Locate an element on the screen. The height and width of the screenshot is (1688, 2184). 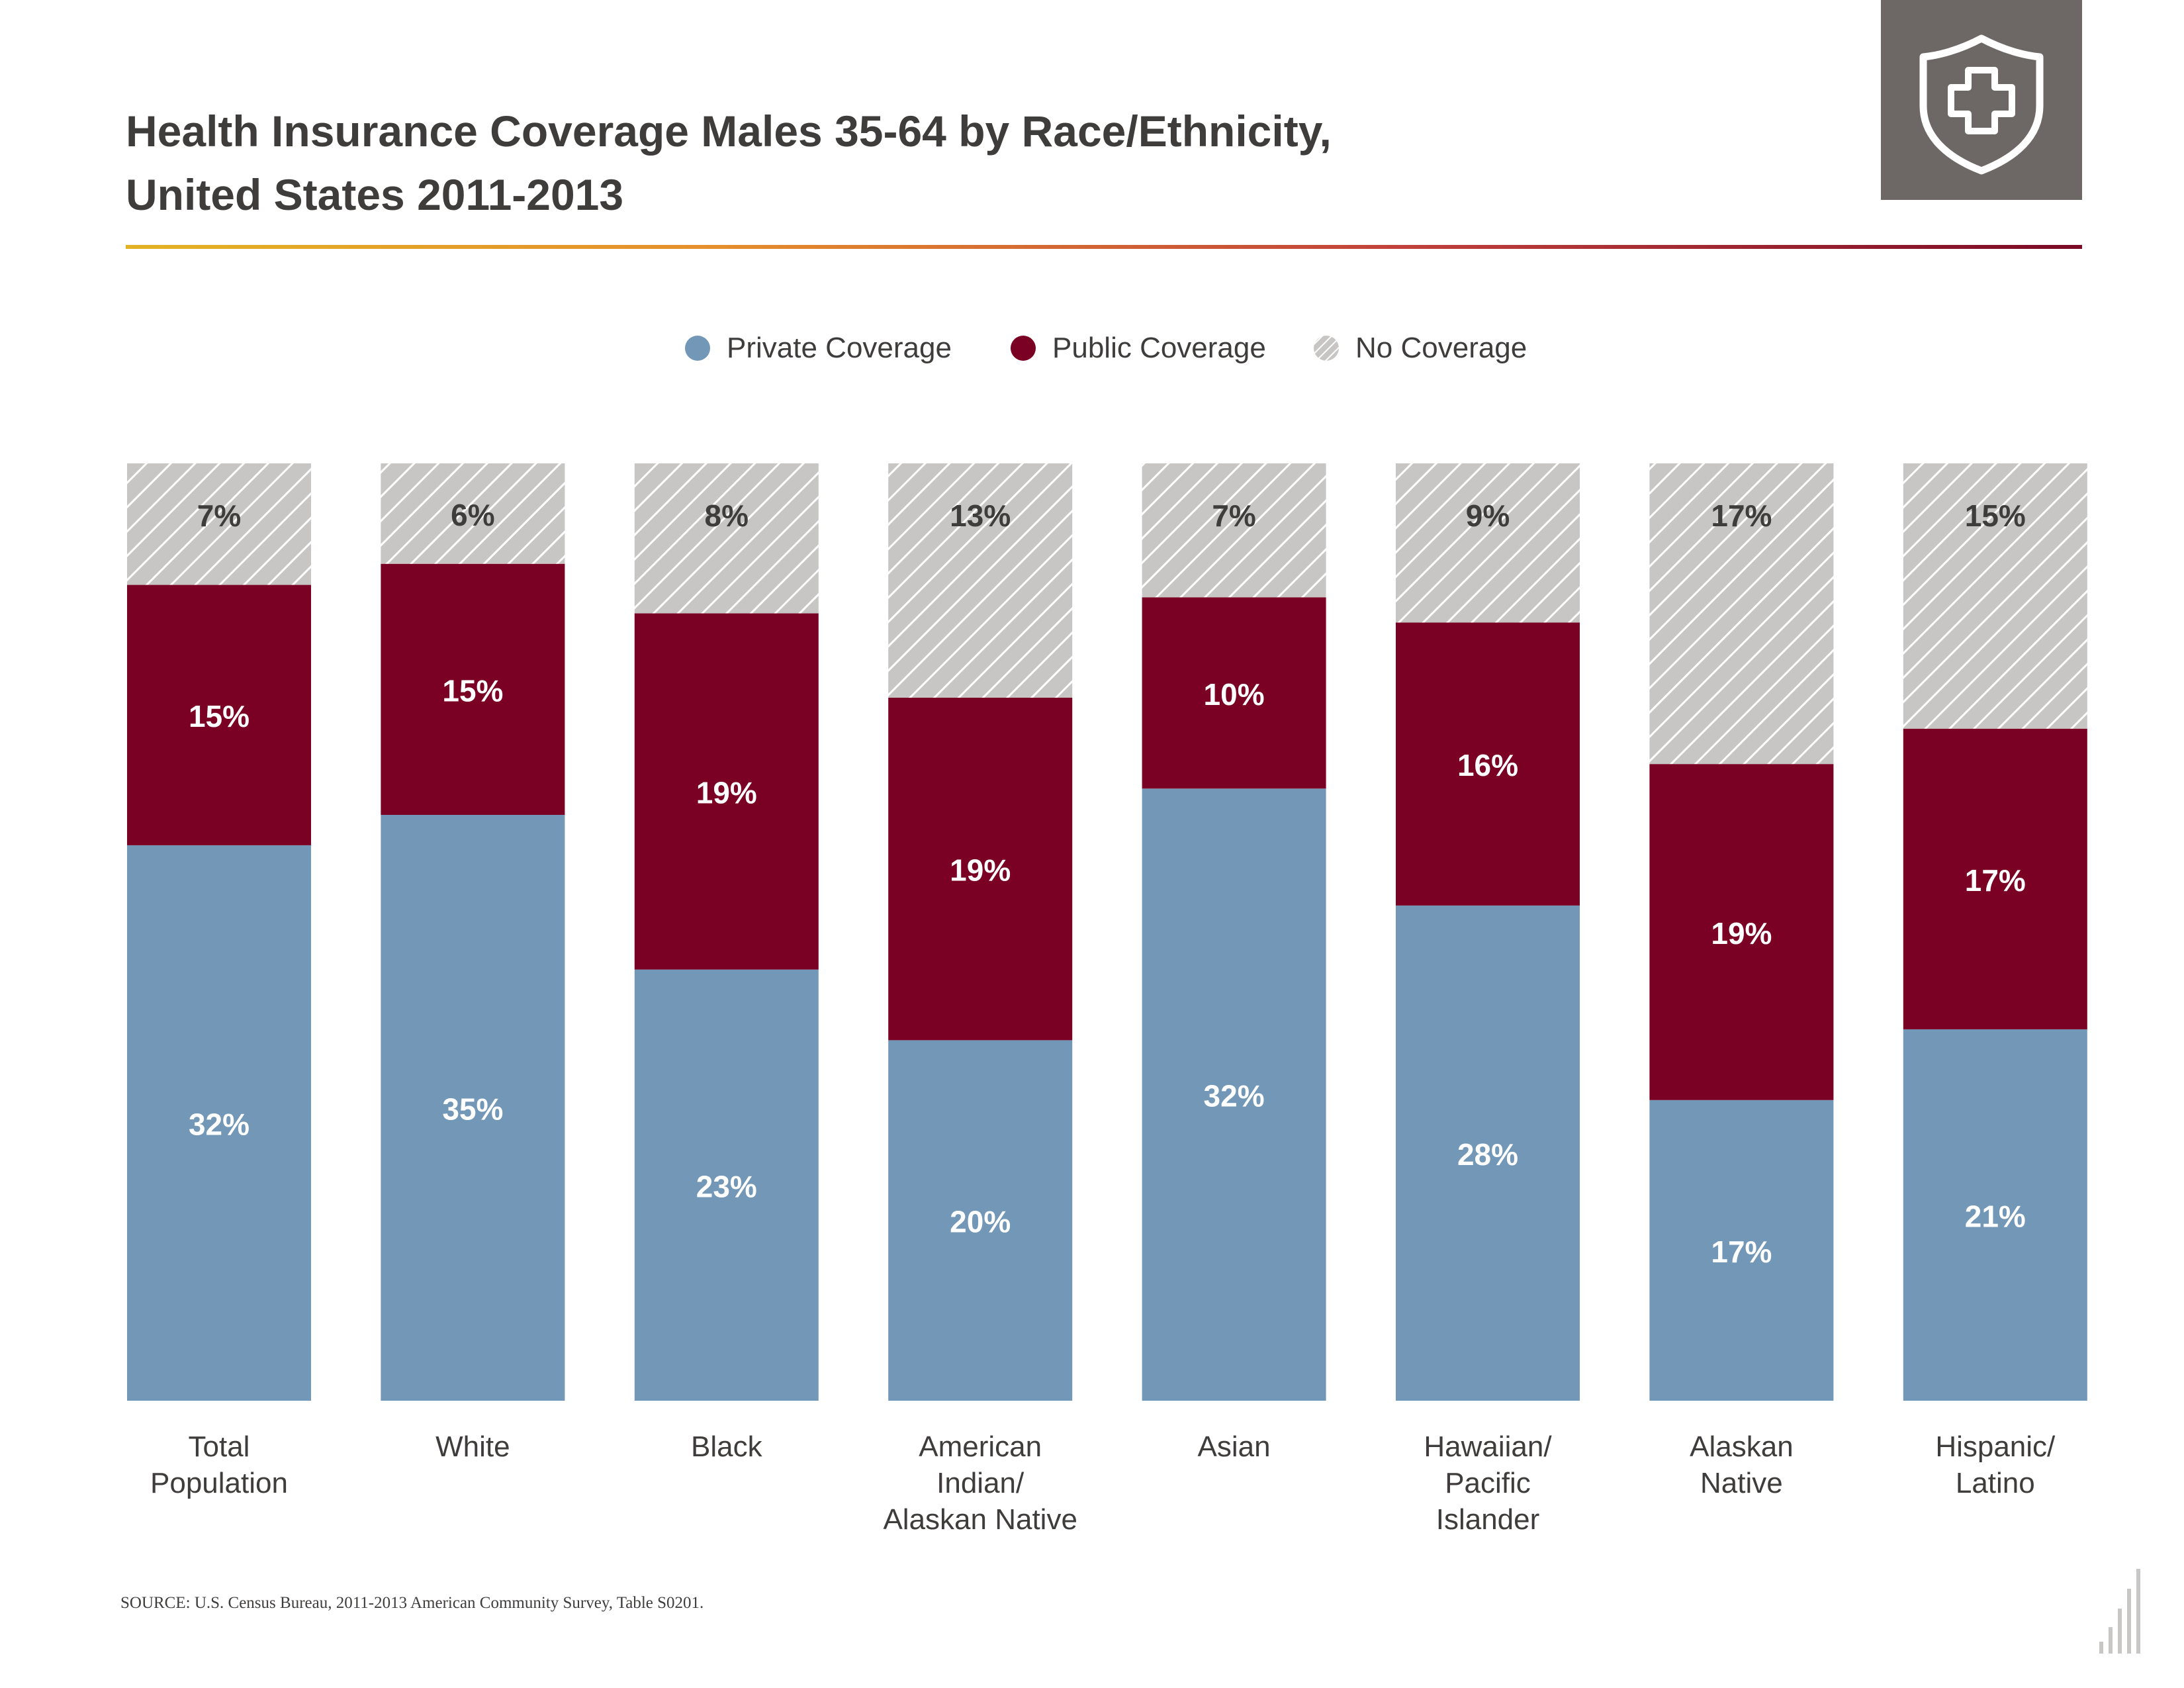
data-label-private-0: 32% is located at coordinates (219, 1124).